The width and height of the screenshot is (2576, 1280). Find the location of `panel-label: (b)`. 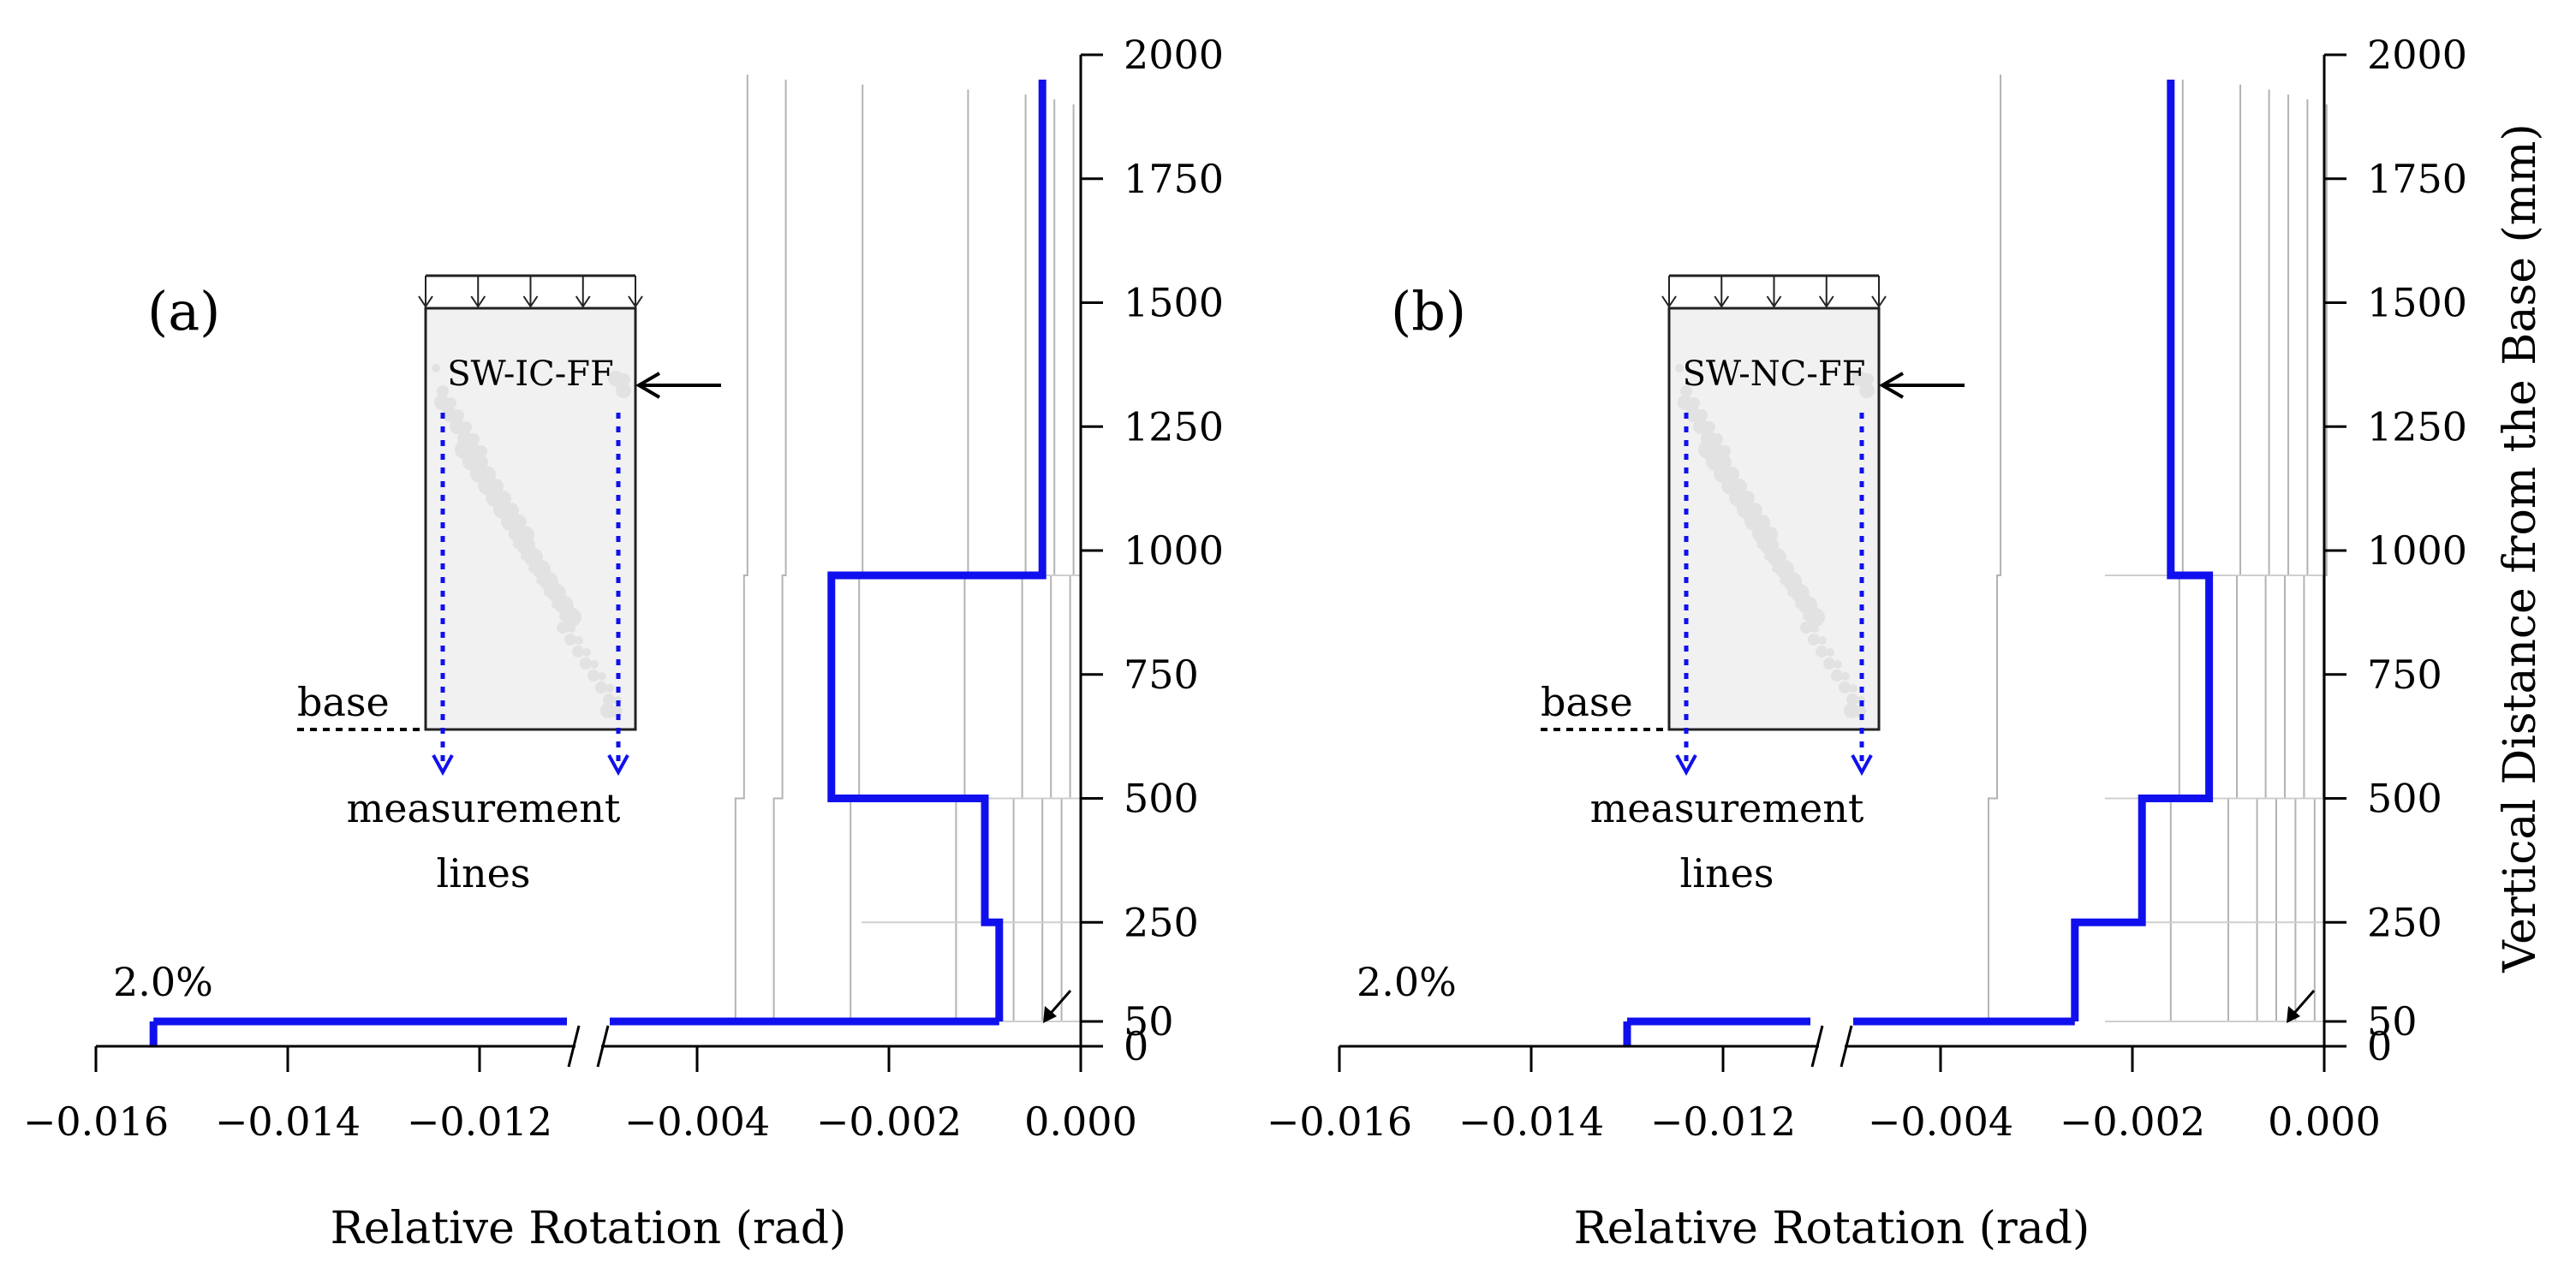

panel-label: (b) is located at coordinates (1428, 311).